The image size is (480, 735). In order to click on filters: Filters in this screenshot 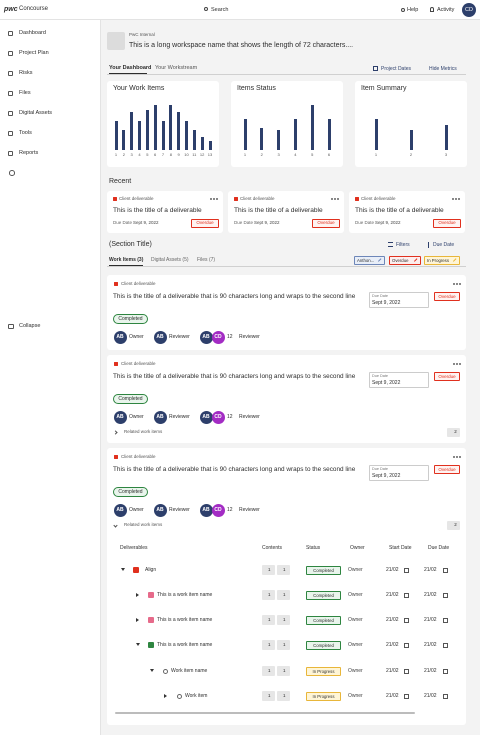, I will do `click(403, 245)`.